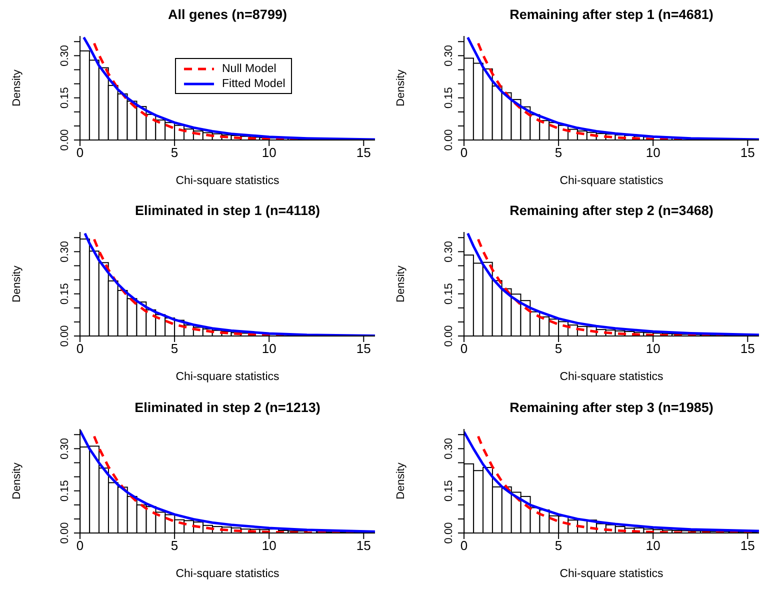 This screenshot has height=589, width=769. Describe the element at coordinates (227, 211) in the screenshot. I see `chart-title: Eliminated in step 1 (n=4118)` at that location.